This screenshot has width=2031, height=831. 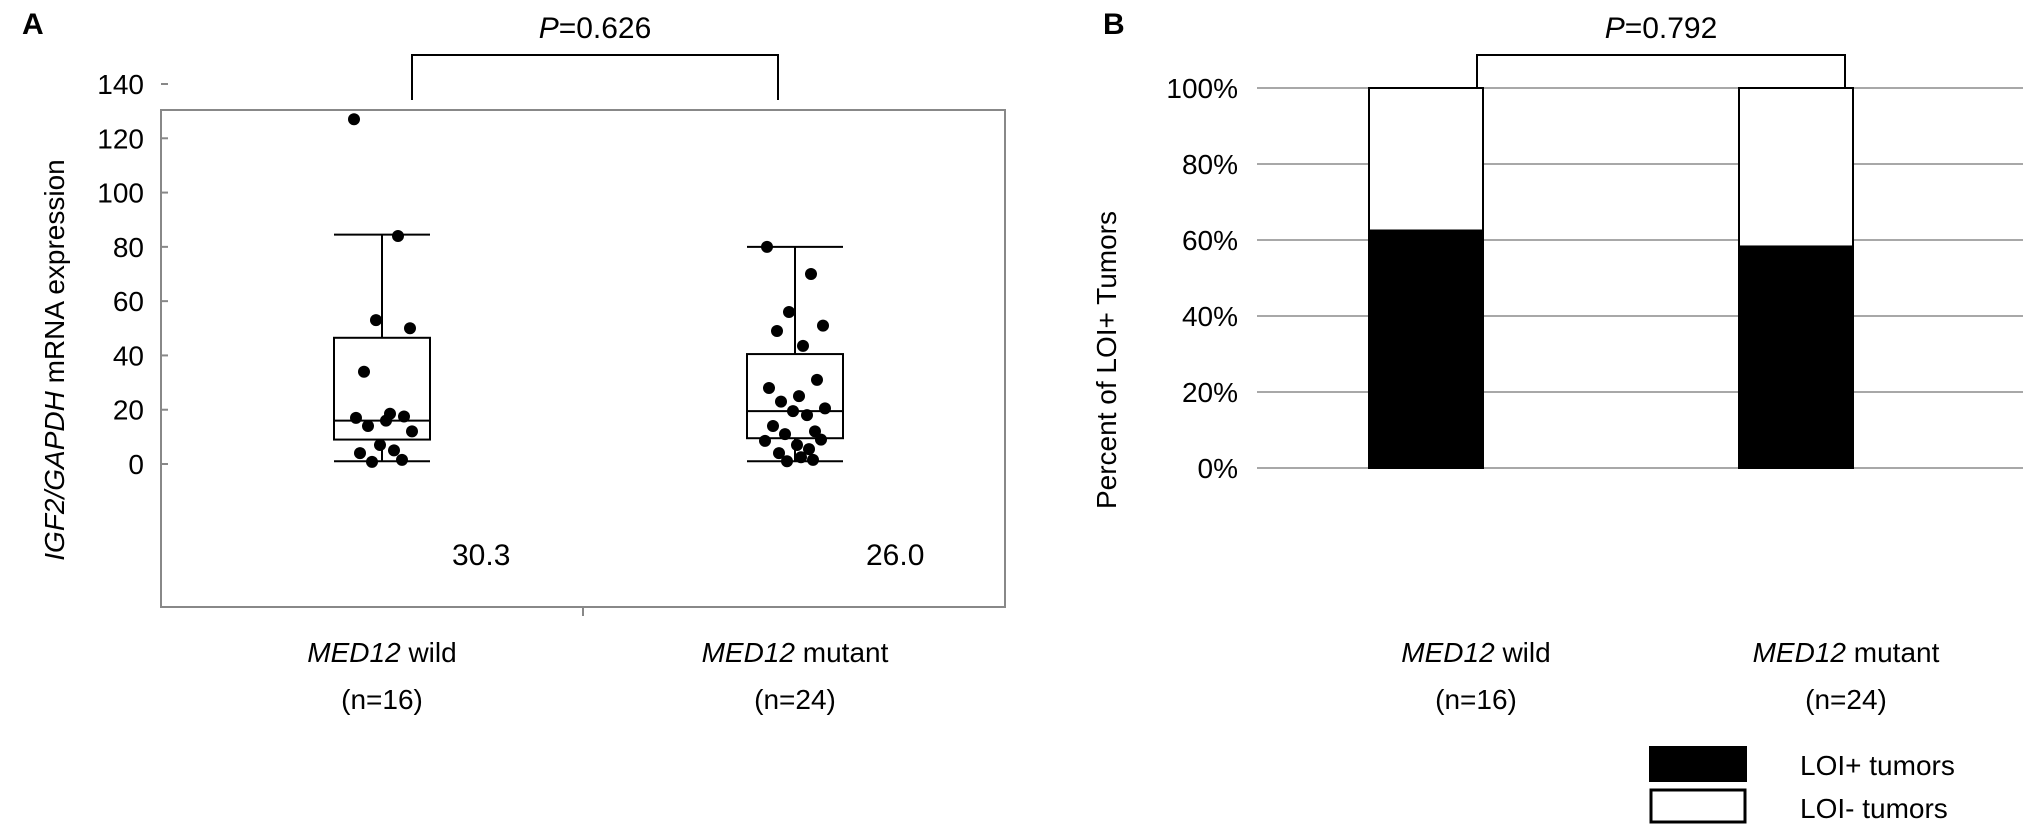 What do you see at coordinates (54, 359) in the screenshot?
I see `panel-a-y-axis-title: IGF2/GAPDH mRNA expression` at bounding box center [54, 359].